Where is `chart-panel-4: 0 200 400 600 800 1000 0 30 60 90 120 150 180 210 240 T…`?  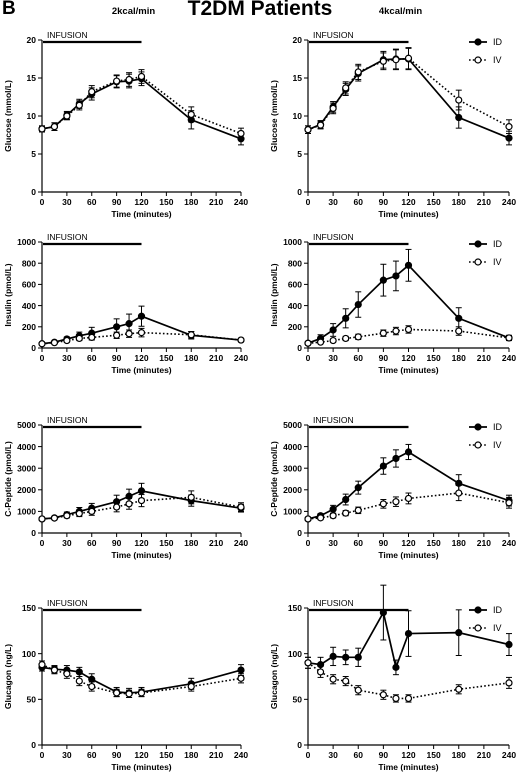
chart-panel-4: 0 200 400 600 800 1000 0 30 60 90 120 150 180 210 240 T… is located at coordinates (392, 303).